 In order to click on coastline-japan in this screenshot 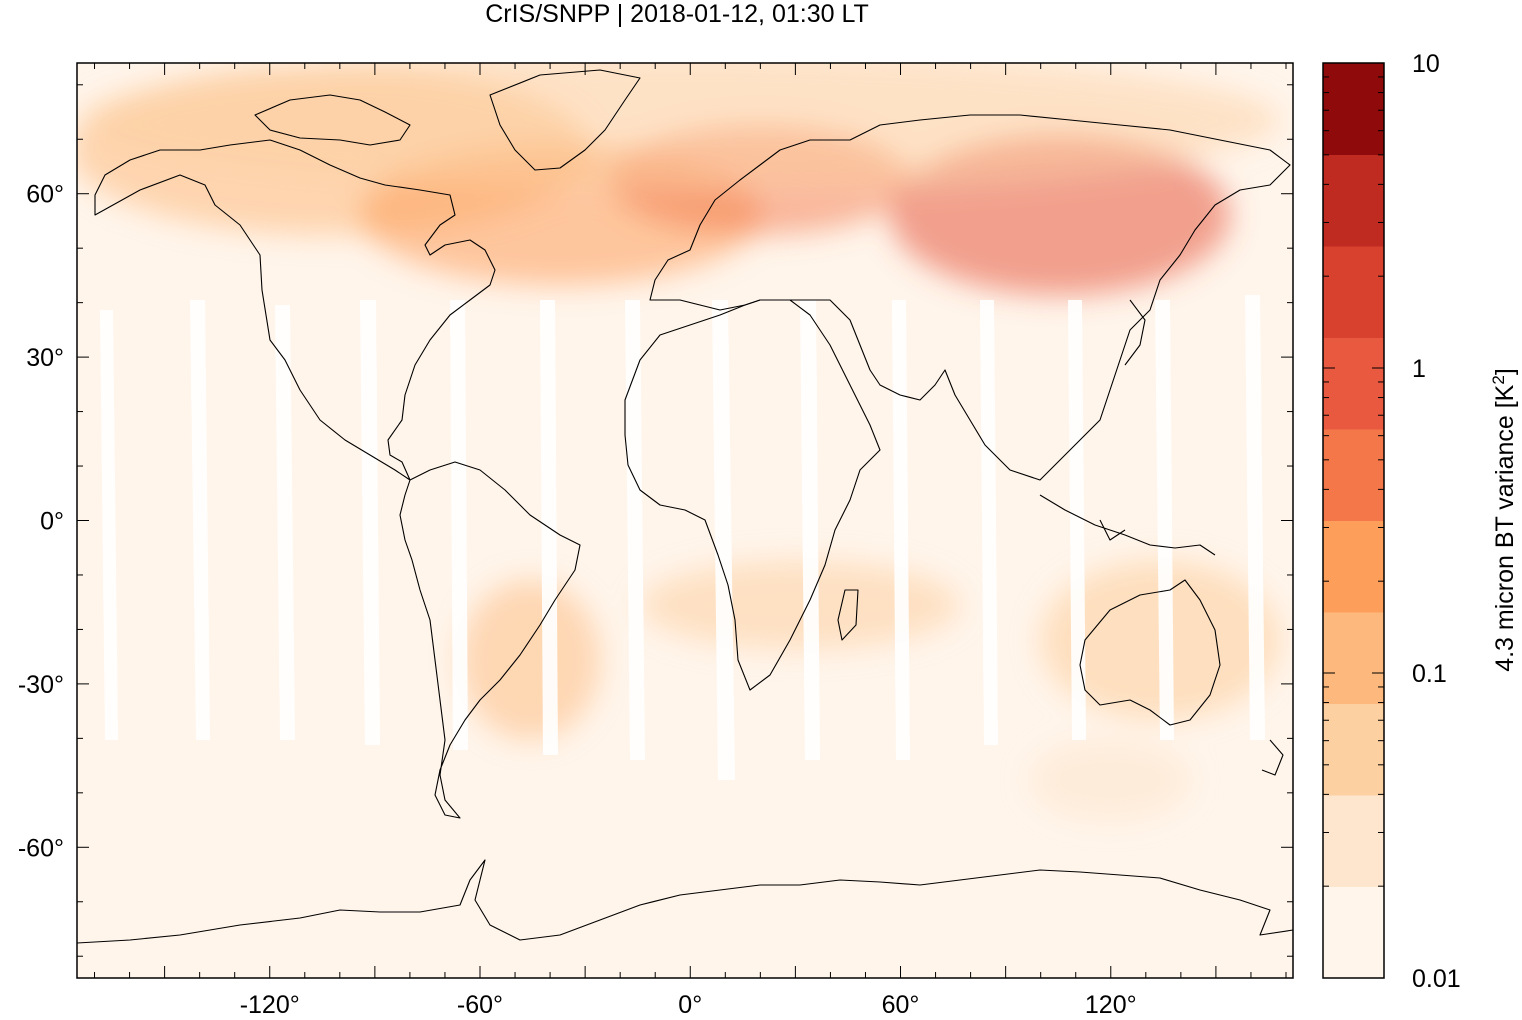, I will do `click(1135, 332)`.